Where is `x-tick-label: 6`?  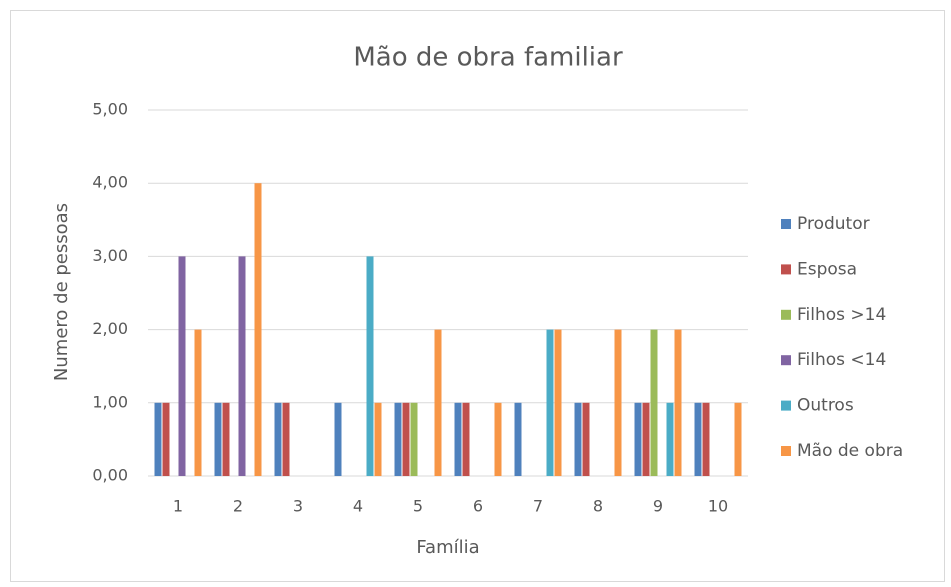 x-tick-label: 6 is located at coordinates (478, 506).